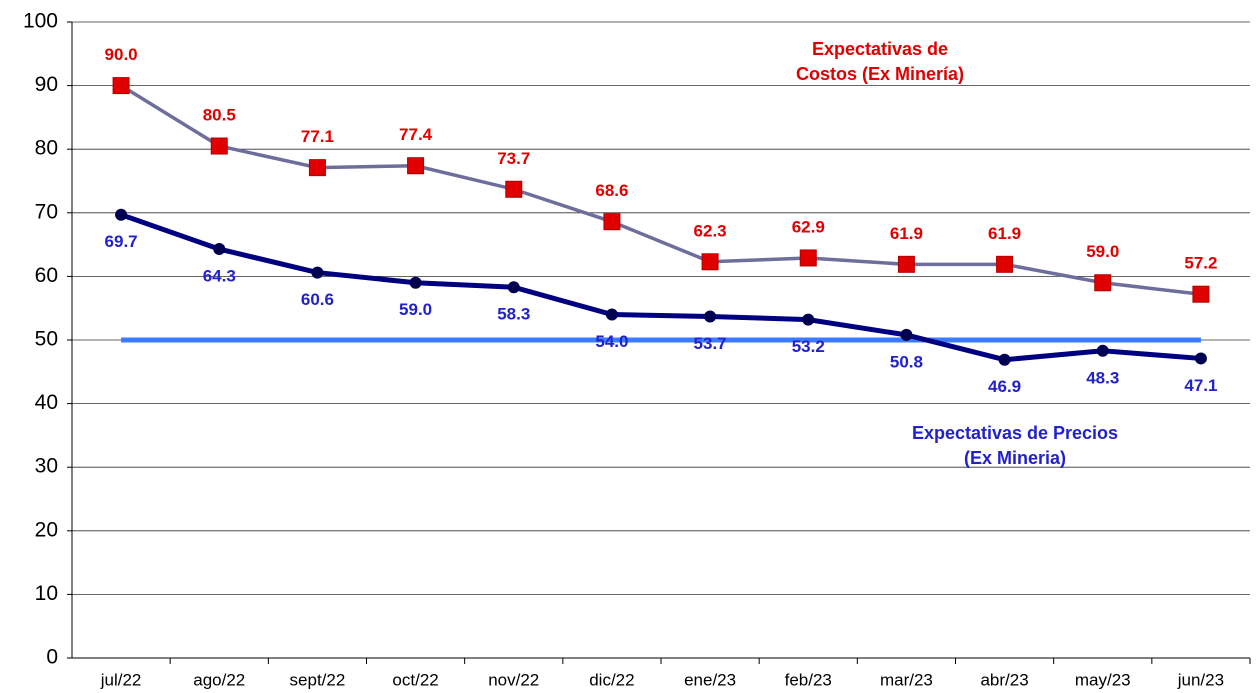 This screenshot has height=693, width=1259. Describe the element at coordinates (710, 343) in the screenshot. I see `data-label: 53.7` at that location.